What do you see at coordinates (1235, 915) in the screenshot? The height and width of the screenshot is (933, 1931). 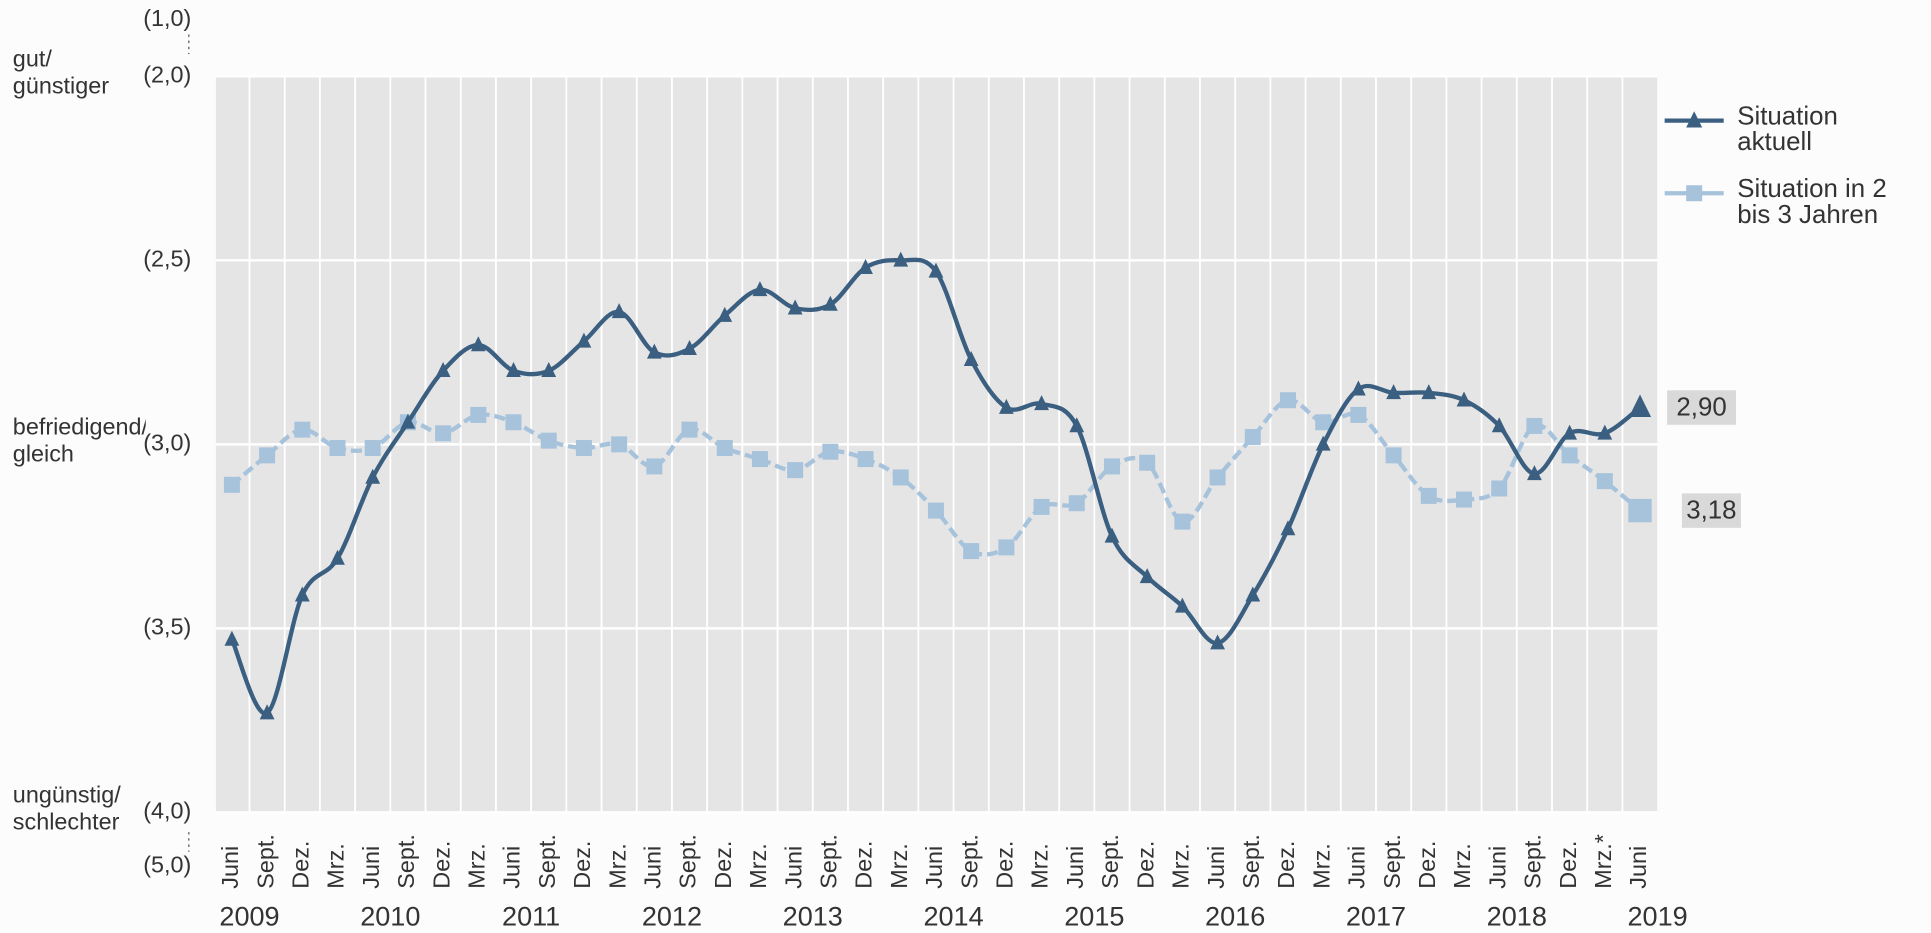 I see `year-label: 2016` at bounding box center [1235, 915].